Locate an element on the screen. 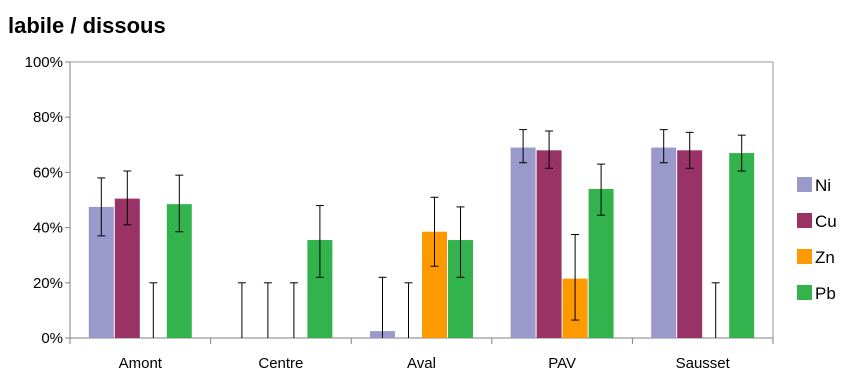 This screenshot has height=382, width=850. legend-label-ni: Ni is located at coordinates (823, 185).